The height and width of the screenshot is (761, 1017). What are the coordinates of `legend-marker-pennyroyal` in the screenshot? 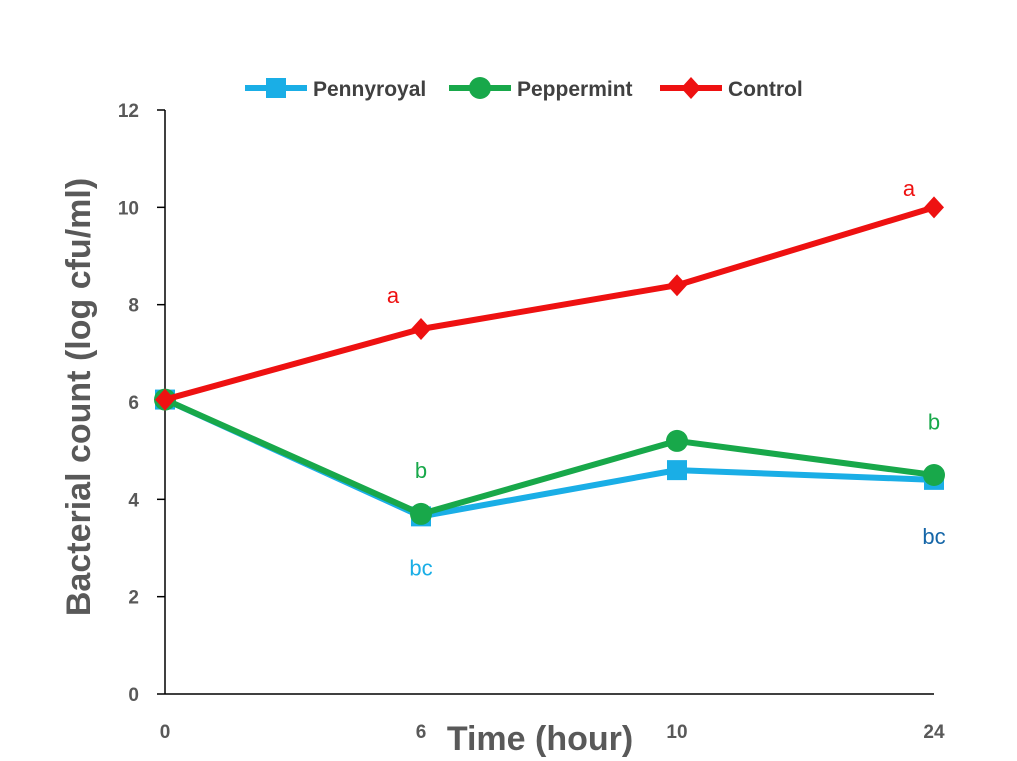 It's located at (276, 88).